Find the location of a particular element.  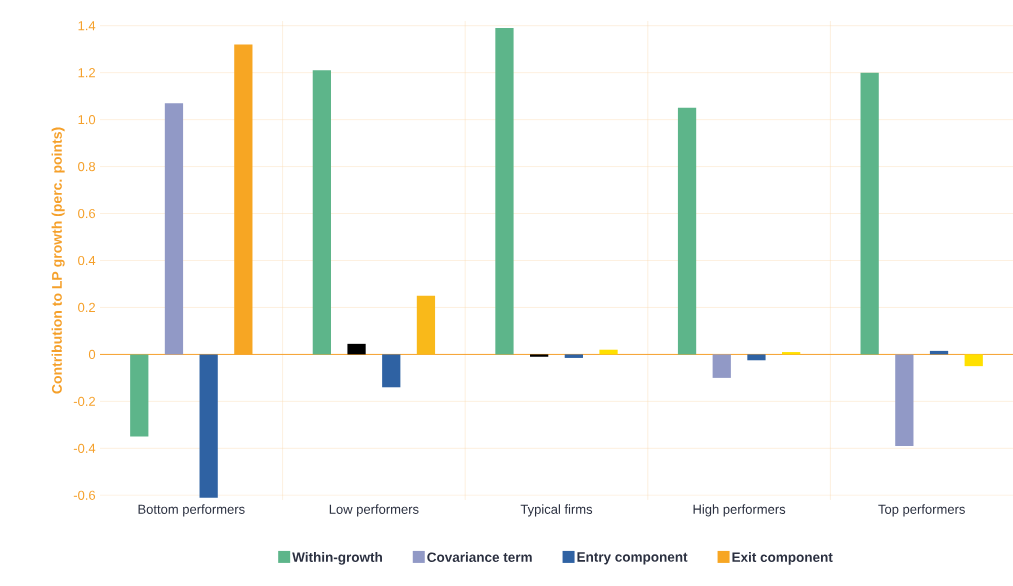

y-tick-label: 1.0 is located at coordinates (87, 120).